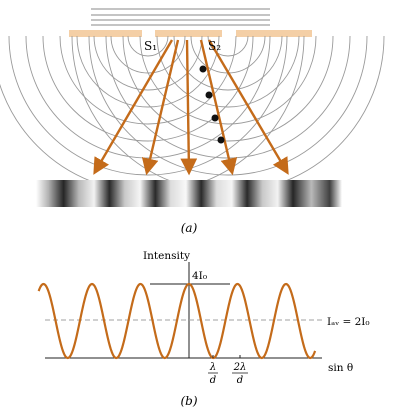 This screenshot has width=400, height=420. What do you see at coordinates (177, 321) in the screenshot?
I see `intensity-curve` at bounding box center [177, 321].